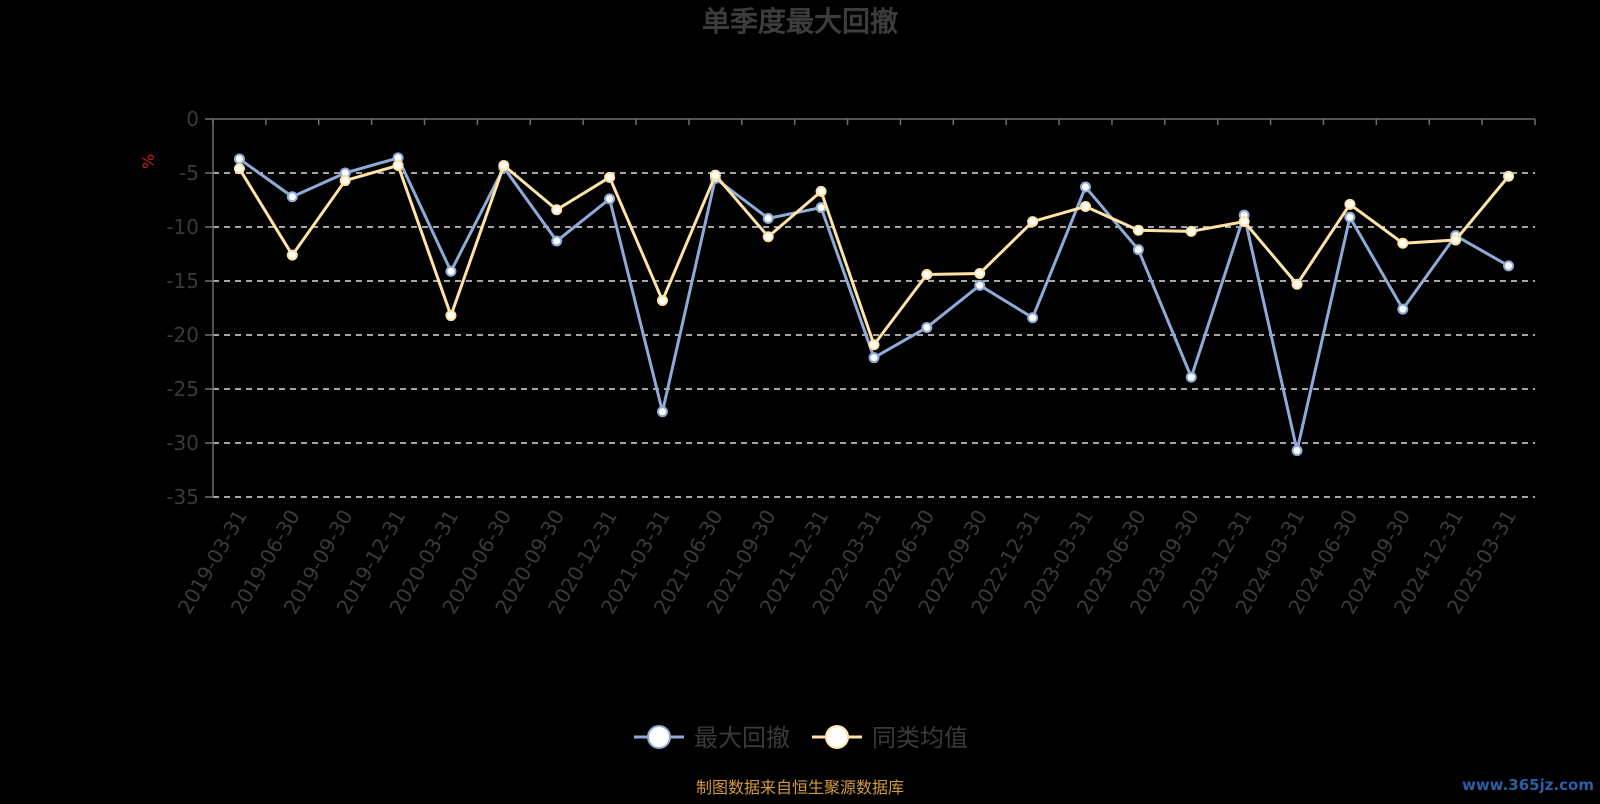 This screenshot has width=1600, height=804. Describe the element at coordinates (801, 738) in the screenshot. I see `legend: 最大回撤 同类均值` at that location.